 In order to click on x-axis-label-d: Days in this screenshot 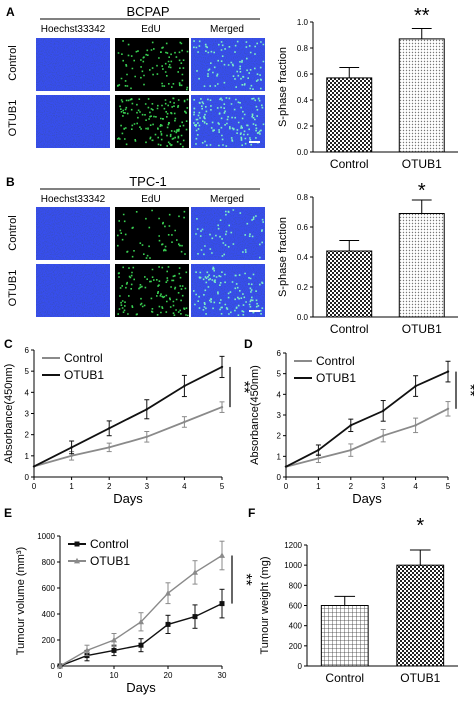, I will do `click(367, 498)`.